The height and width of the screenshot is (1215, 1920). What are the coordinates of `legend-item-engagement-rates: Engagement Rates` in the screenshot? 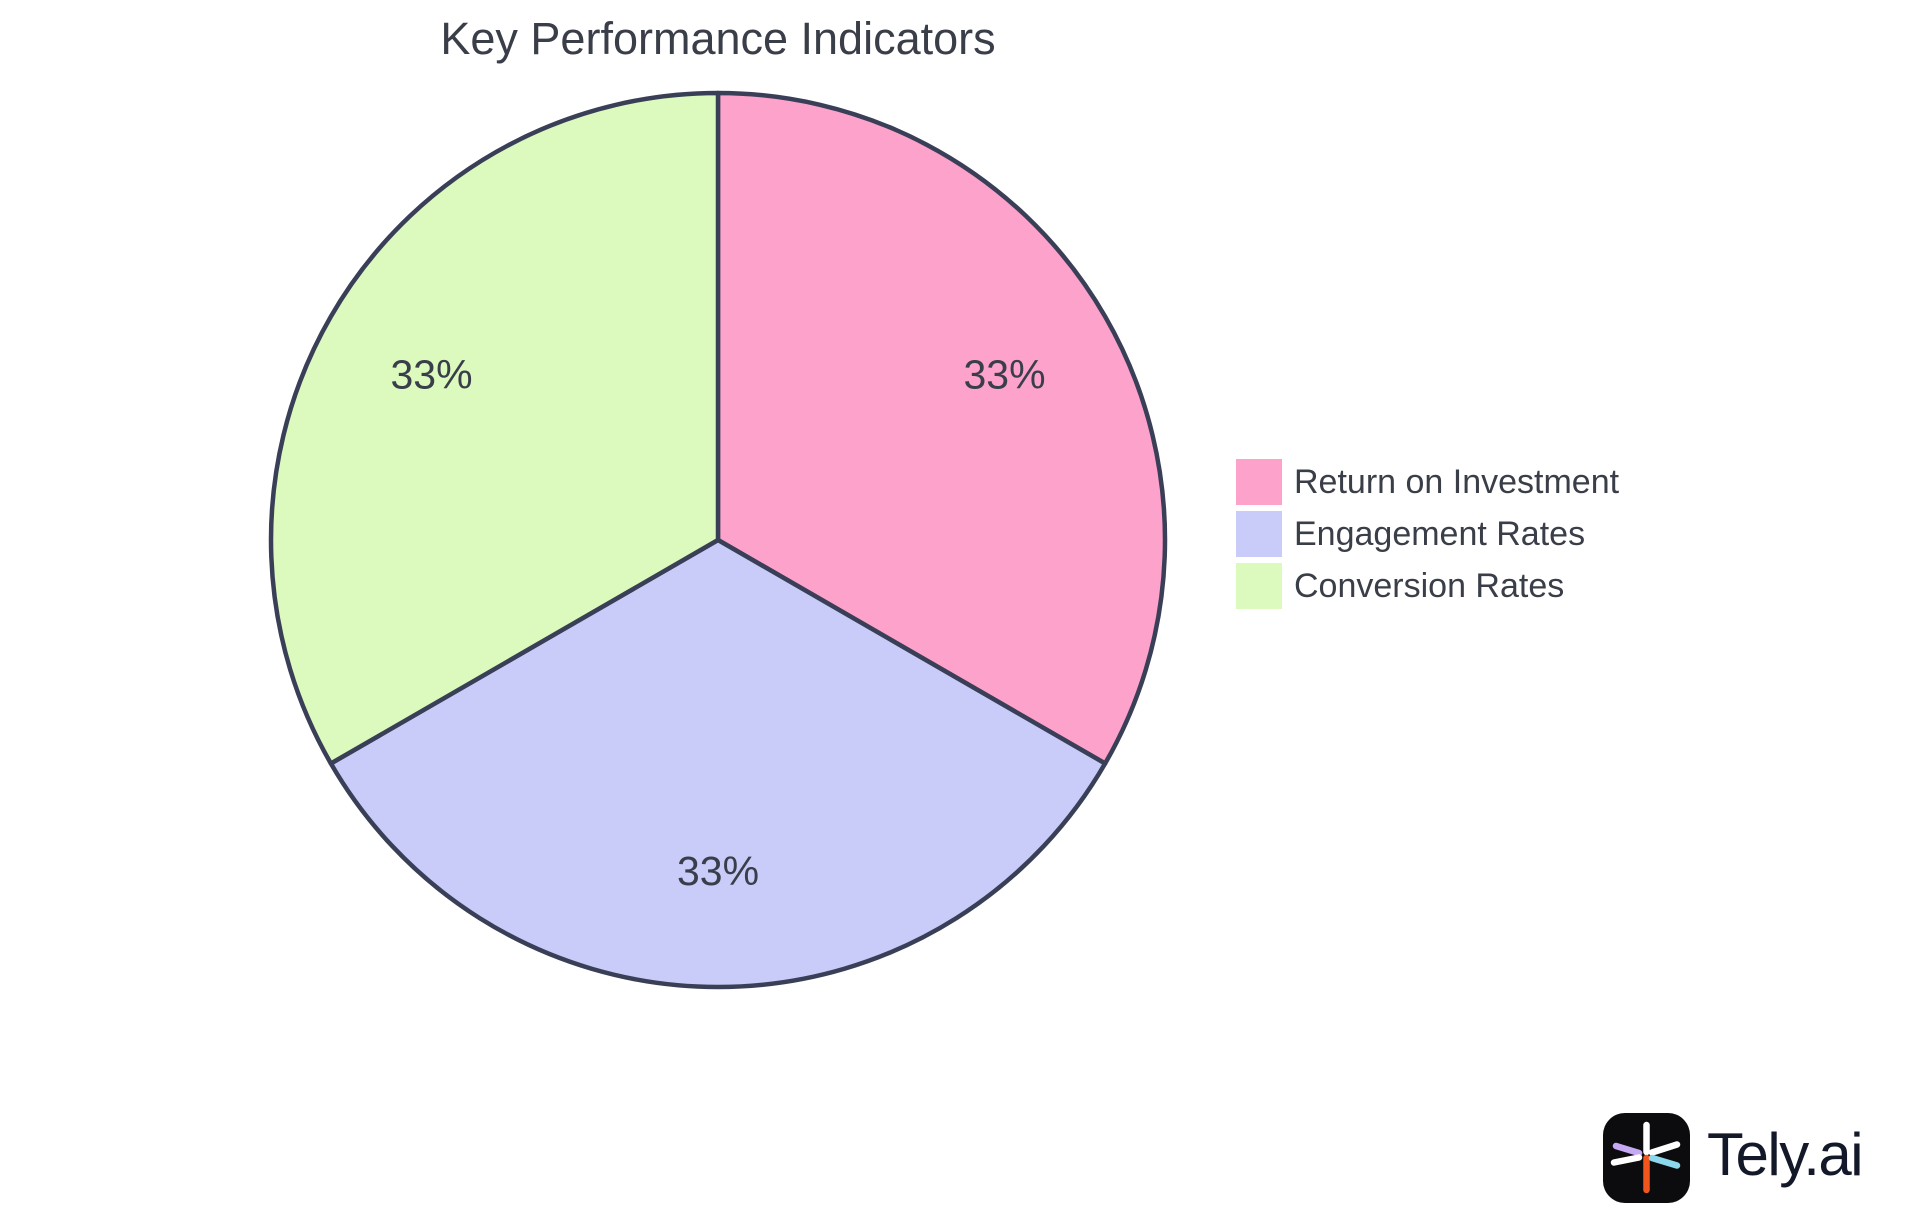 It's located at (1427, 534).